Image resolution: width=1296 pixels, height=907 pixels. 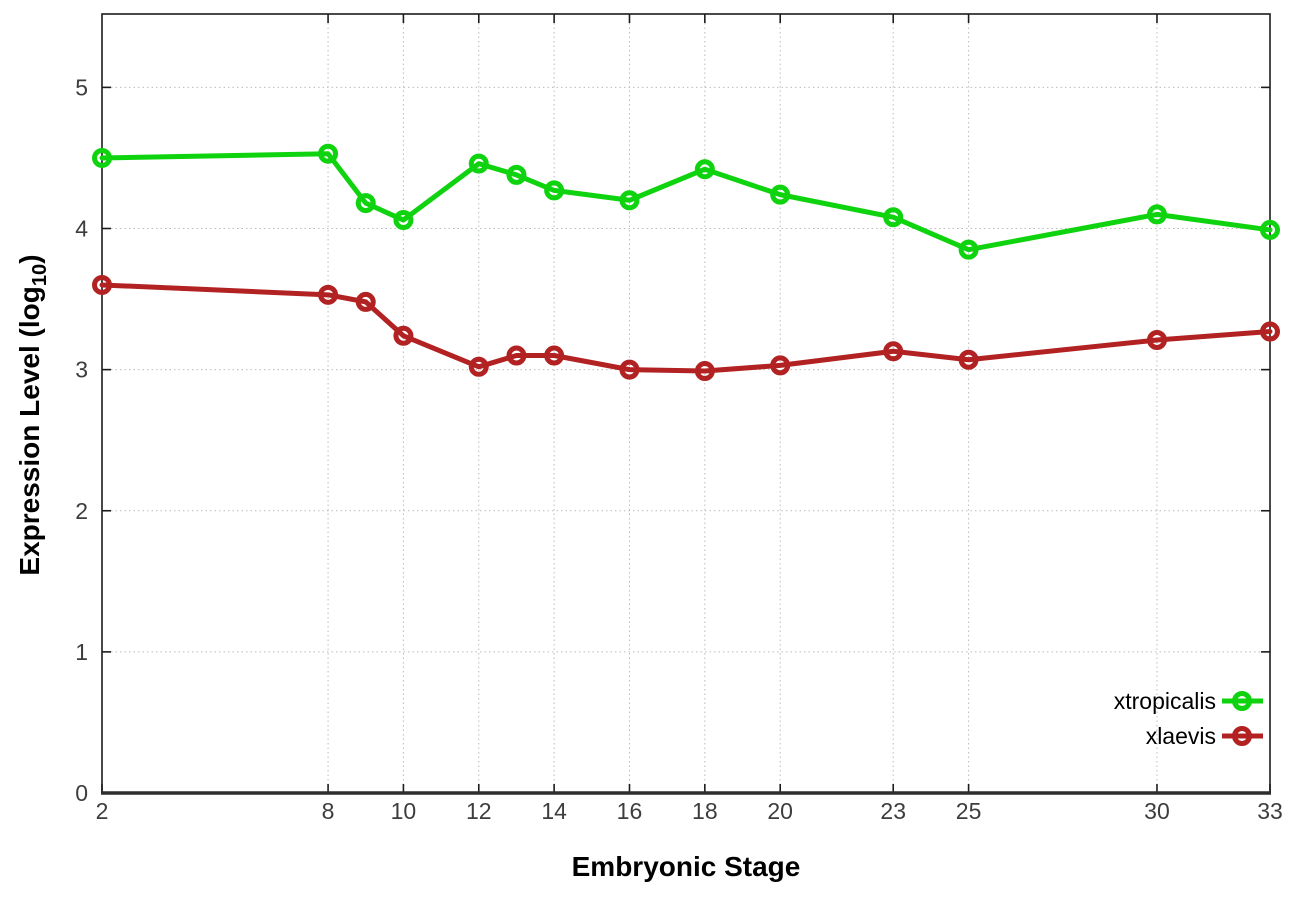 What do you see at coordinates (81, 511) in the screenshot?
I see `y-tick-label: 2` at bounding box center [81, 511].